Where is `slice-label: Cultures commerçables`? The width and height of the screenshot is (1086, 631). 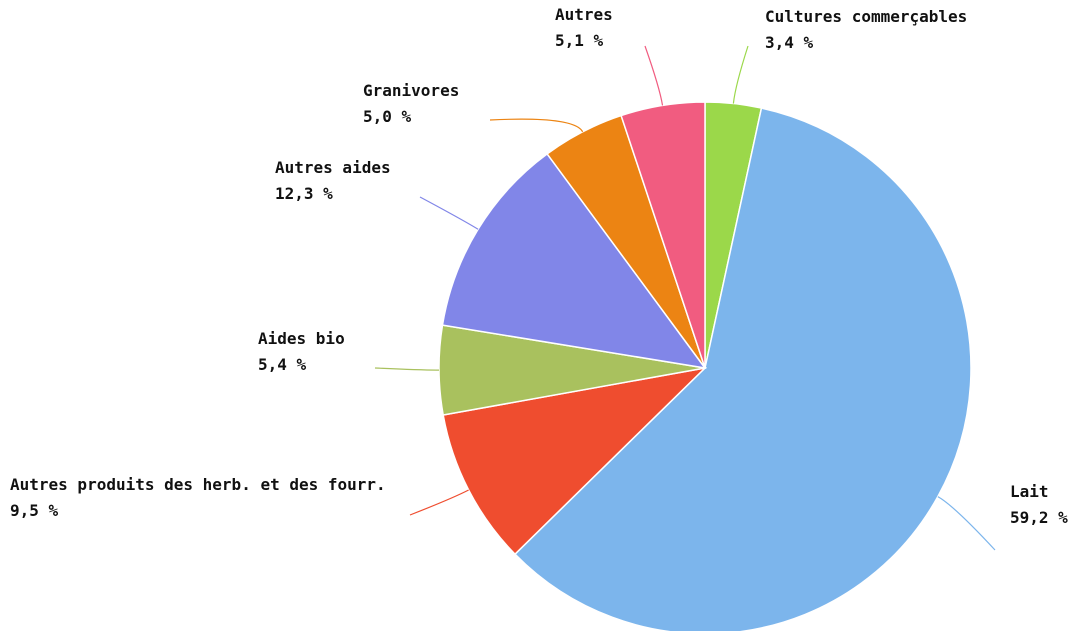 slice-label: Cultures commerçables is located at coordinates (866, 16).